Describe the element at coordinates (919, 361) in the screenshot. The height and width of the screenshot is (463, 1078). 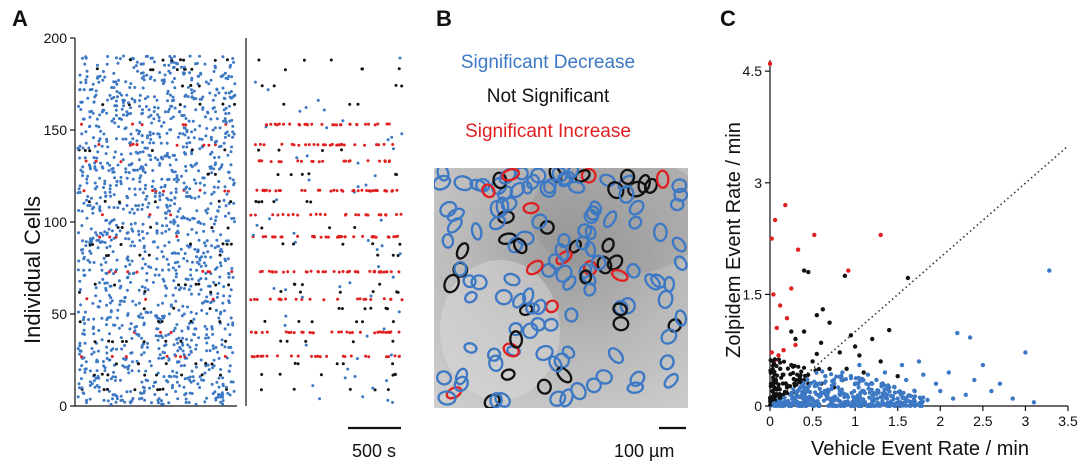
I see `scatter-point-decrease` at that location.